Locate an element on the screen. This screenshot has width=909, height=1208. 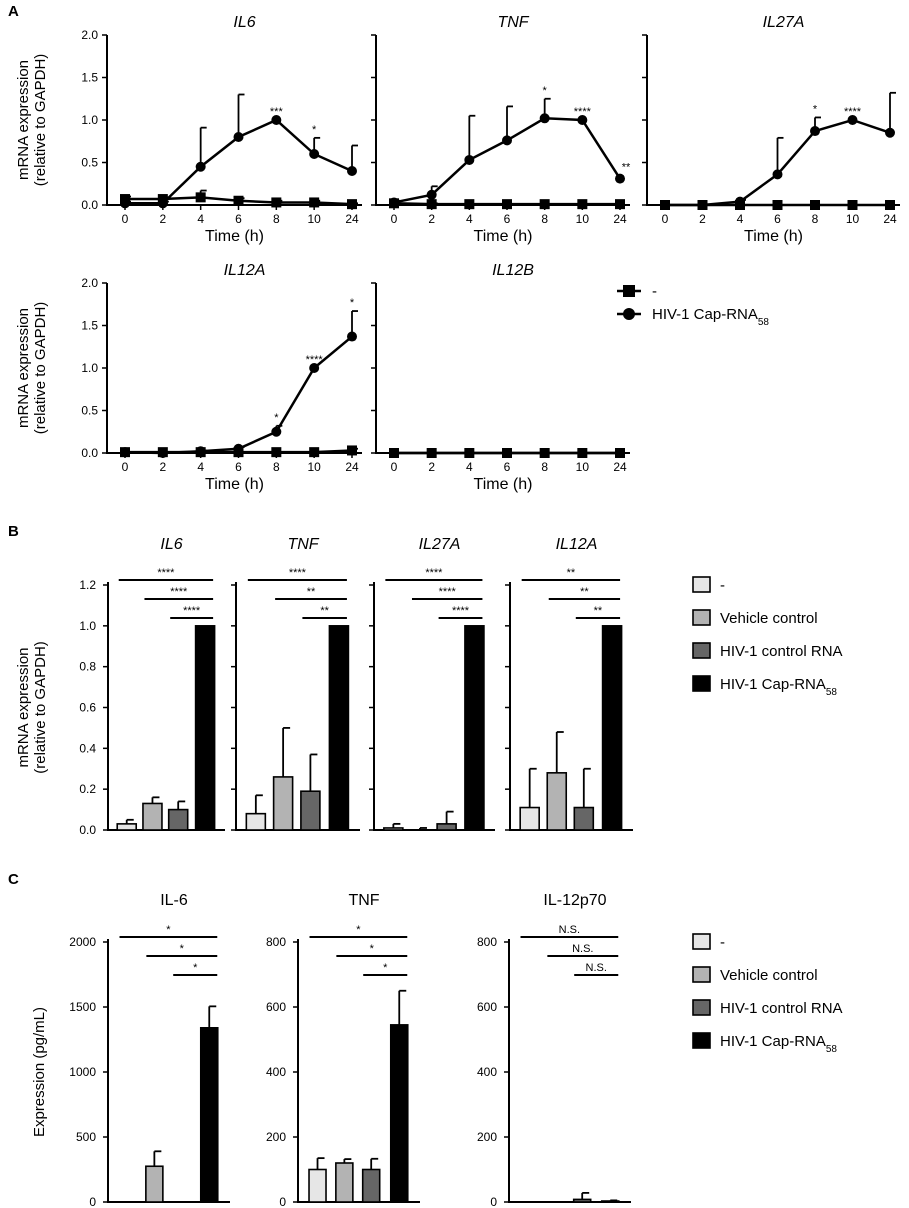
legend-label: Vehicle control is located at coordinates (769, 618).